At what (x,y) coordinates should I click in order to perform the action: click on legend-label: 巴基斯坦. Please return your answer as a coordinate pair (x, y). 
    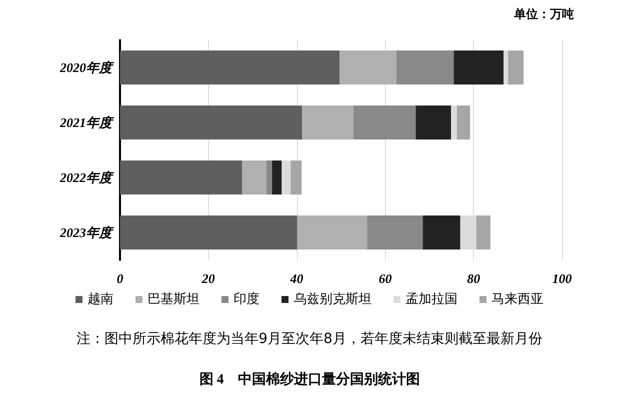
    Looking at the image, I should click on (174, 299).